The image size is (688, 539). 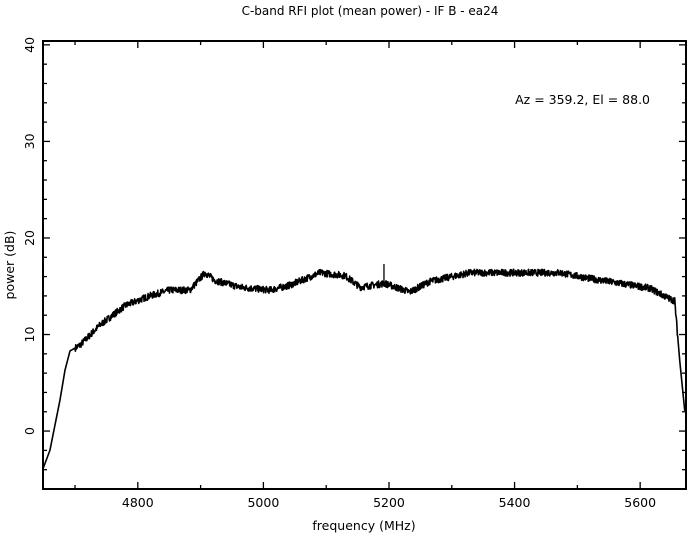 What do you see at coordinates (640, 502) in the screenshot?
I see `x-tick-label: 5600` at bounding box center [640, 502].